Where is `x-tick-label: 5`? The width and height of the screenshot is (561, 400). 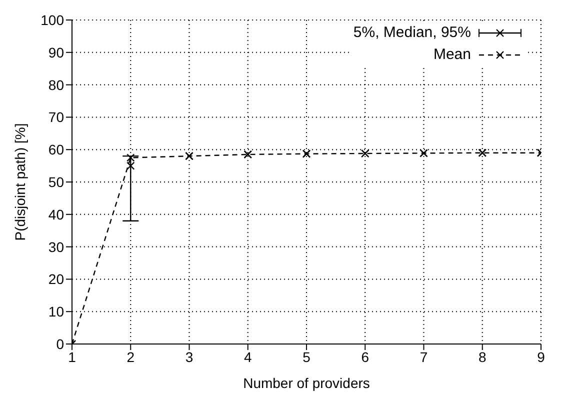
x-tick-label: 5 is located at coordinates (306, 356).